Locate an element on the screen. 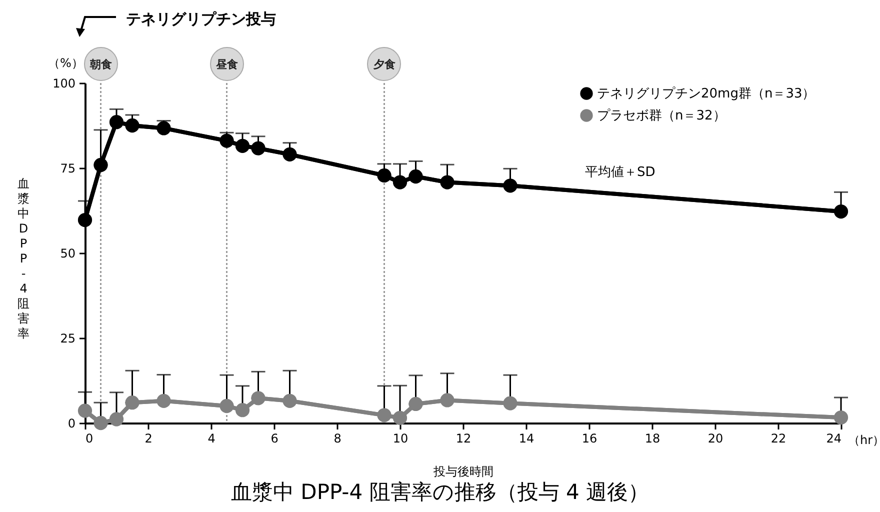  text: テネリグリプチン投与 is located at coordinates (201, 19).